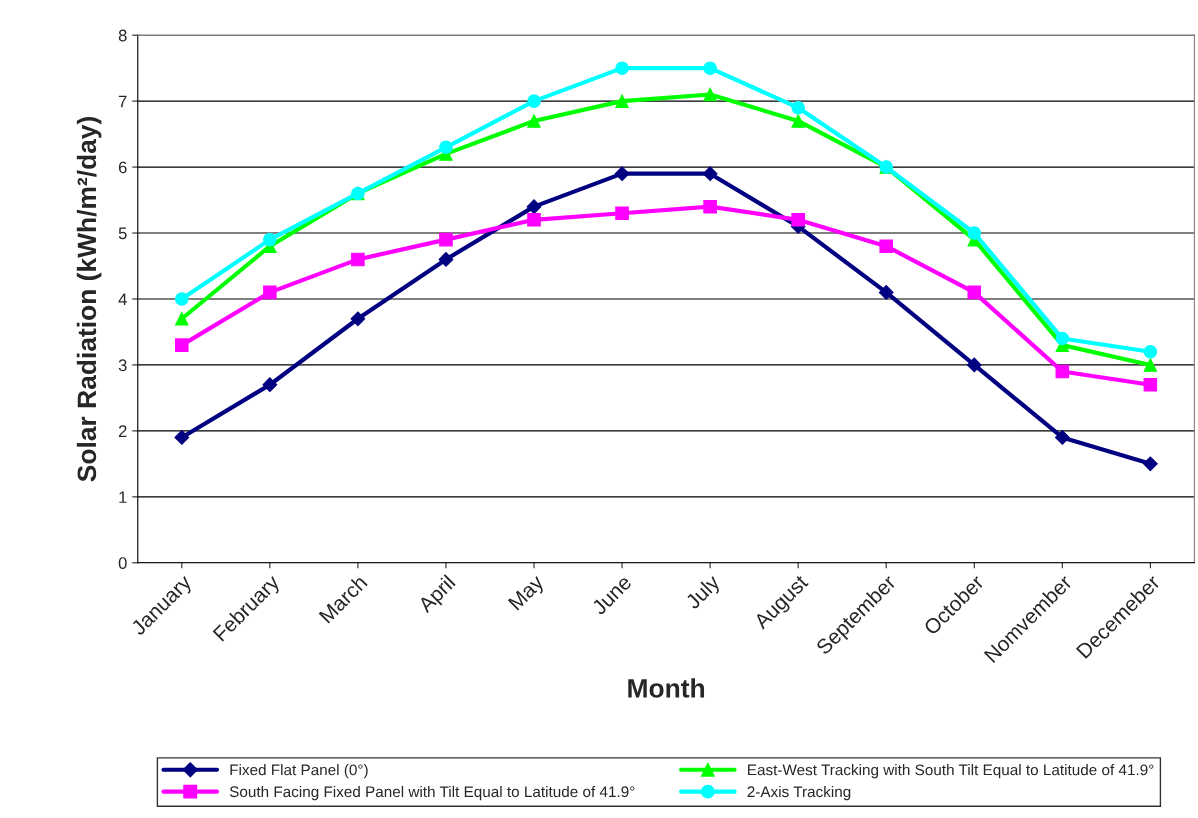 This screenshot has width=1198, height=818. What do you see at coordinates (122, 365) in the screenshot?
I see `y-tick-label: 3` at bounding box center [122, 365].